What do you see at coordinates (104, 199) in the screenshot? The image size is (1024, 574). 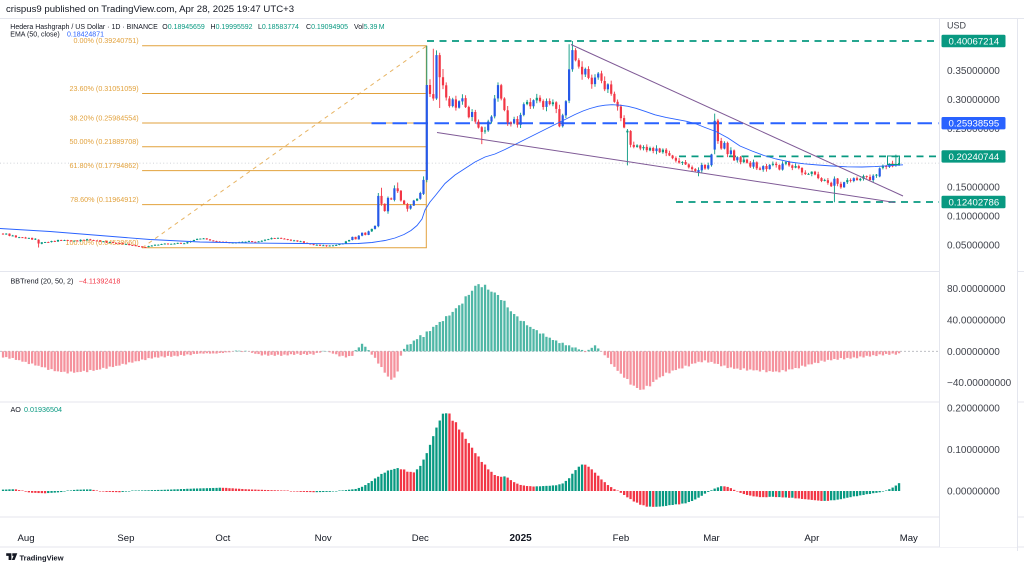 I see `svg-text: 78.60% (0.11964912)` at bounding box center [104, 199].